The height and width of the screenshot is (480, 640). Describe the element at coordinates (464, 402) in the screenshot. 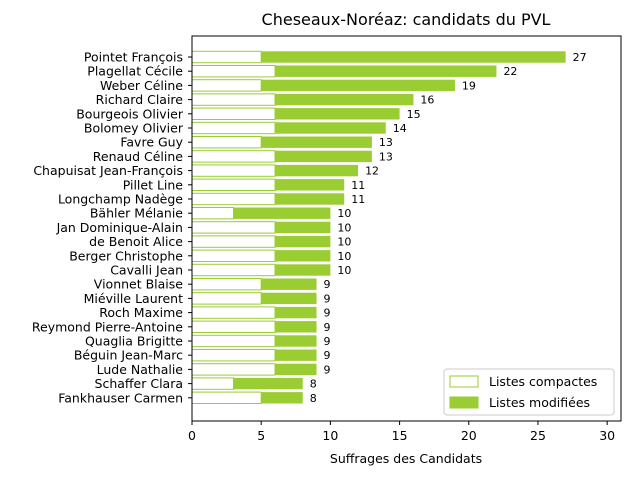

I see `legend-swatch-listes-modifiees` at that location.